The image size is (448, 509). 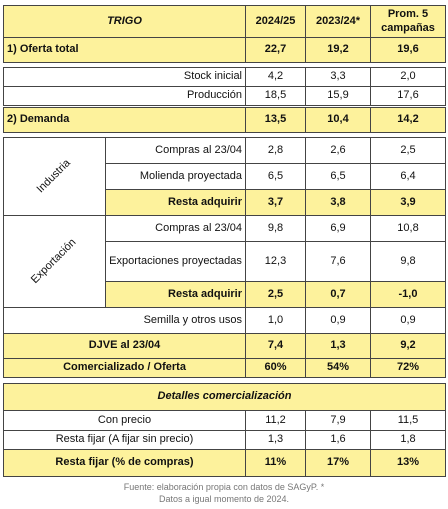 I want to click on value-cell: 4,2, so click(x=275, y=77).